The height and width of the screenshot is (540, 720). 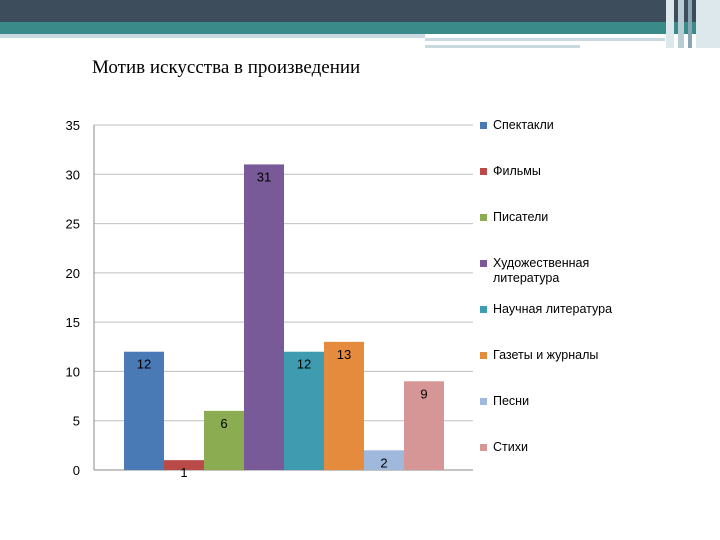 What do you see at coordinates (73, 174) in the screenshot?
I see `y-tick-label: 30` at bounding box center [73, 174].